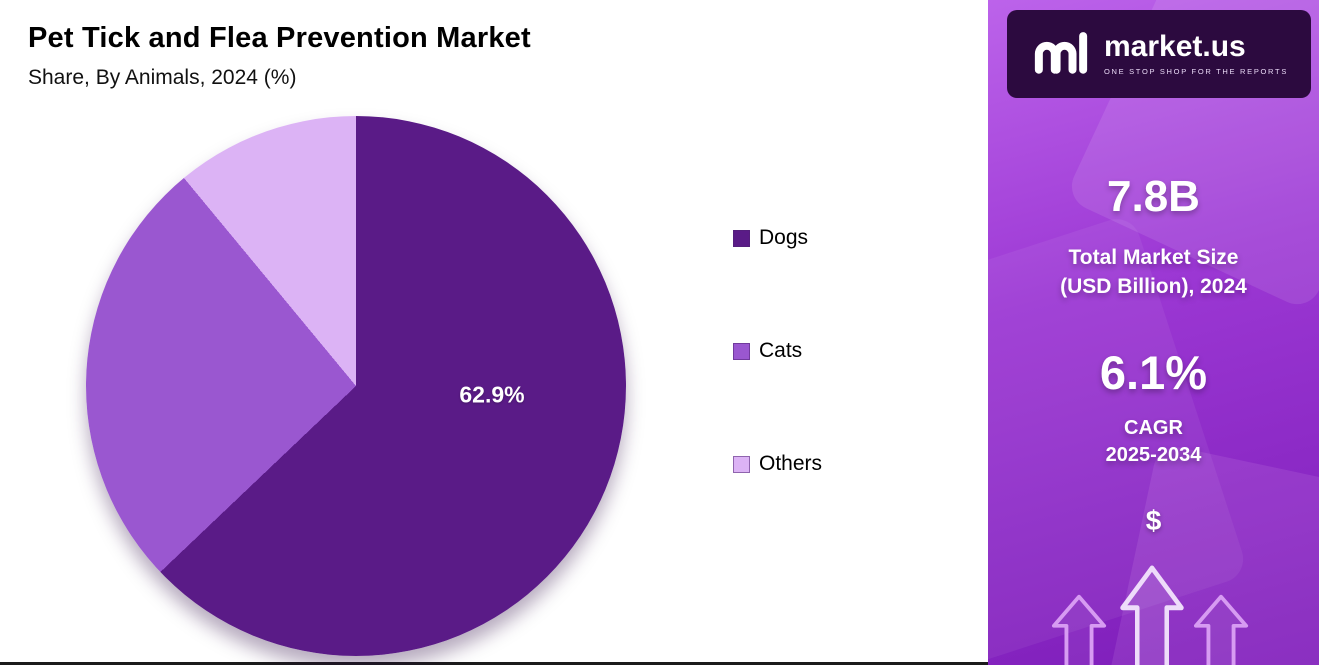 The width and height of the screenshot is (1319, 665). I want to click on legend-label: Cats, so click(781, 350).